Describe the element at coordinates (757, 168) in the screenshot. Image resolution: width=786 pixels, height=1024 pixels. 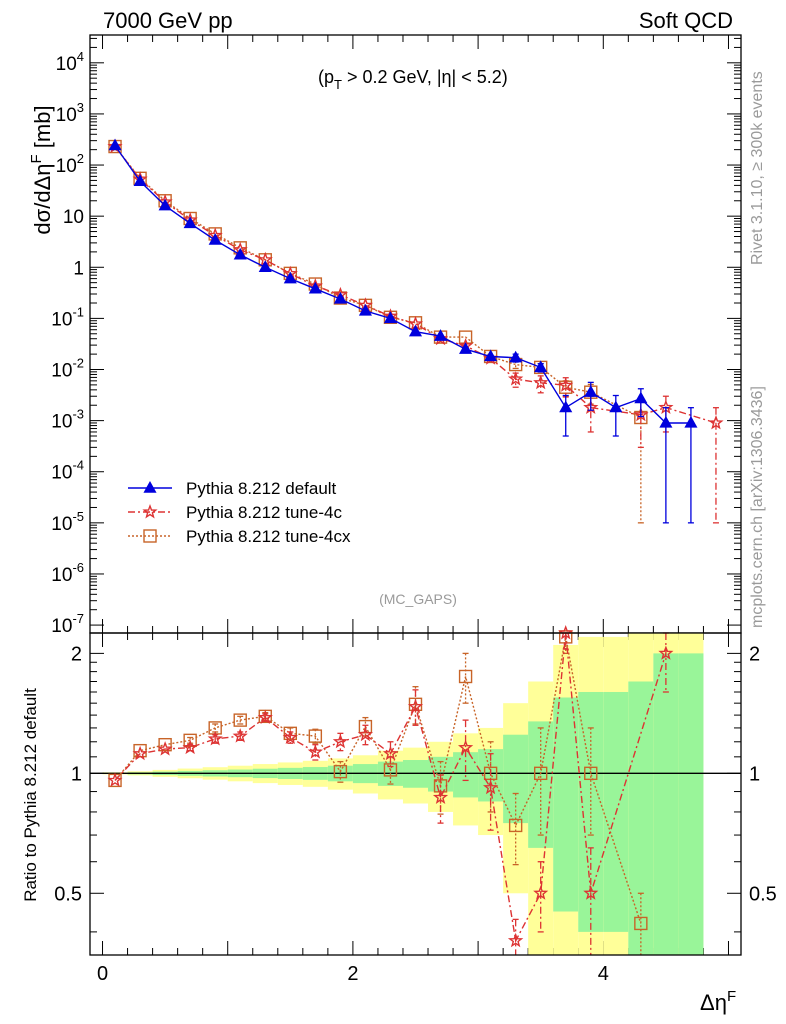
I see `side-label-rivet: Rivet 3.1.10, ≥ 300k events` at that location.